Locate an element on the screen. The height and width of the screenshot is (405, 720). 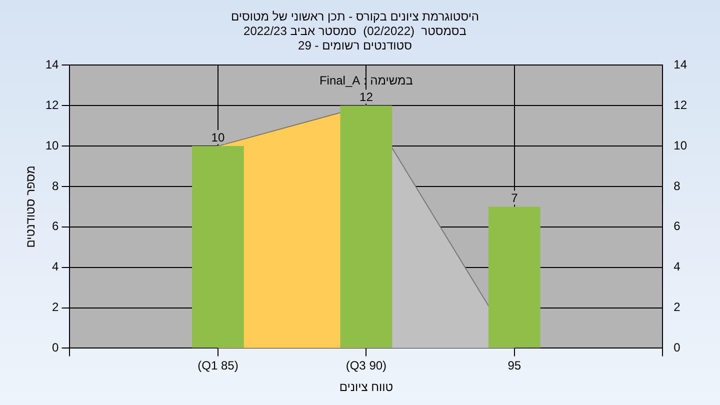
y-tick-label: 12 is located at coordinates (52, 105).